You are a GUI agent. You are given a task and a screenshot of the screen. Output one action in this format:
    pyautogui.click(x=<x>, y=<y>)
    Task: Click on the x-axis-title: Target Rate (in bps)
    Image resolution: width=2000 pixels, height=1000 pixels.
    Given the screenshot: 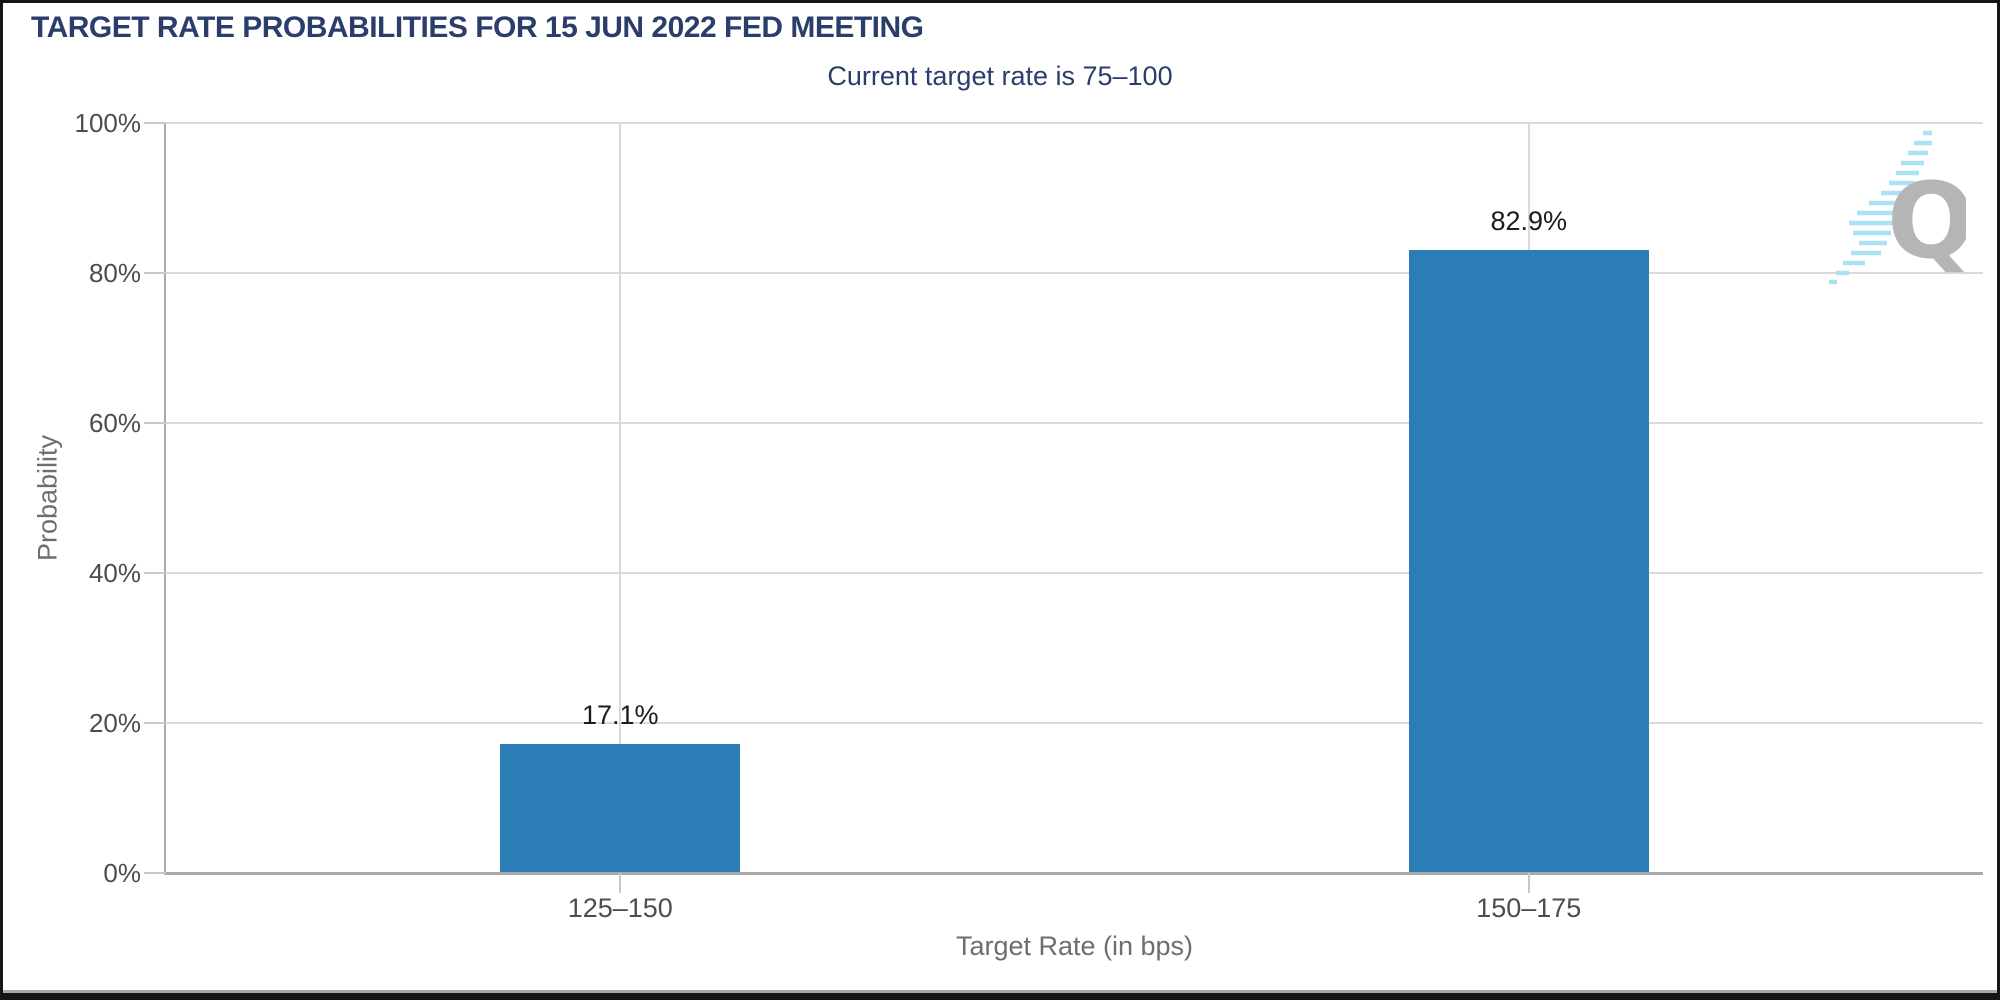 What is the action you would take?
    pyautogui.click(x=1074, y=946)
    